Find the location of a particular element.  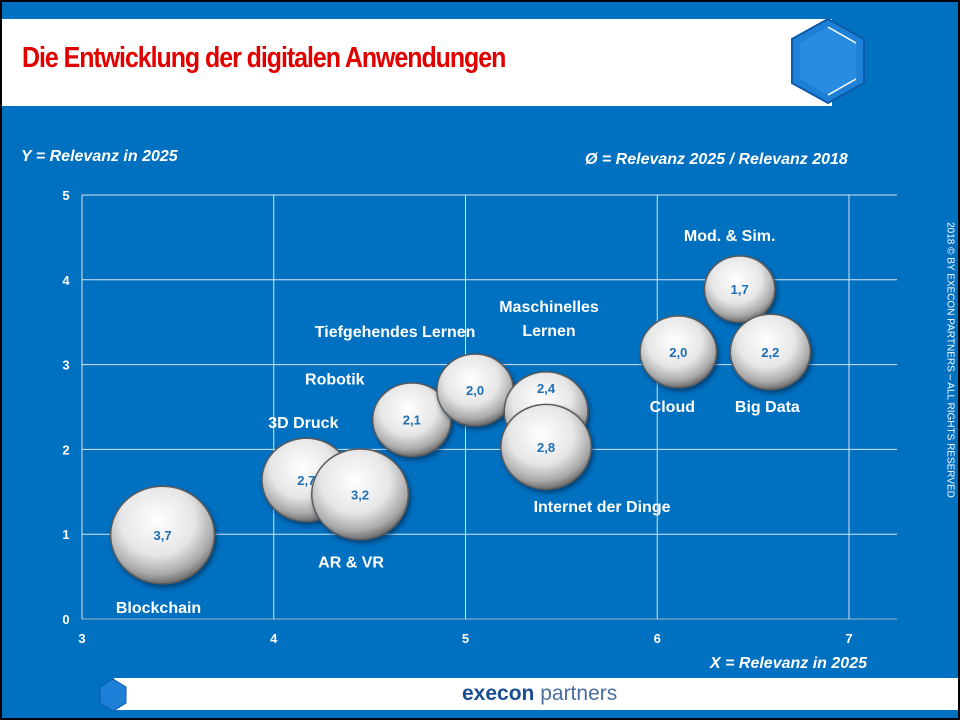

bubble-value-label: 1,7 is located at coordinates (740, 289).